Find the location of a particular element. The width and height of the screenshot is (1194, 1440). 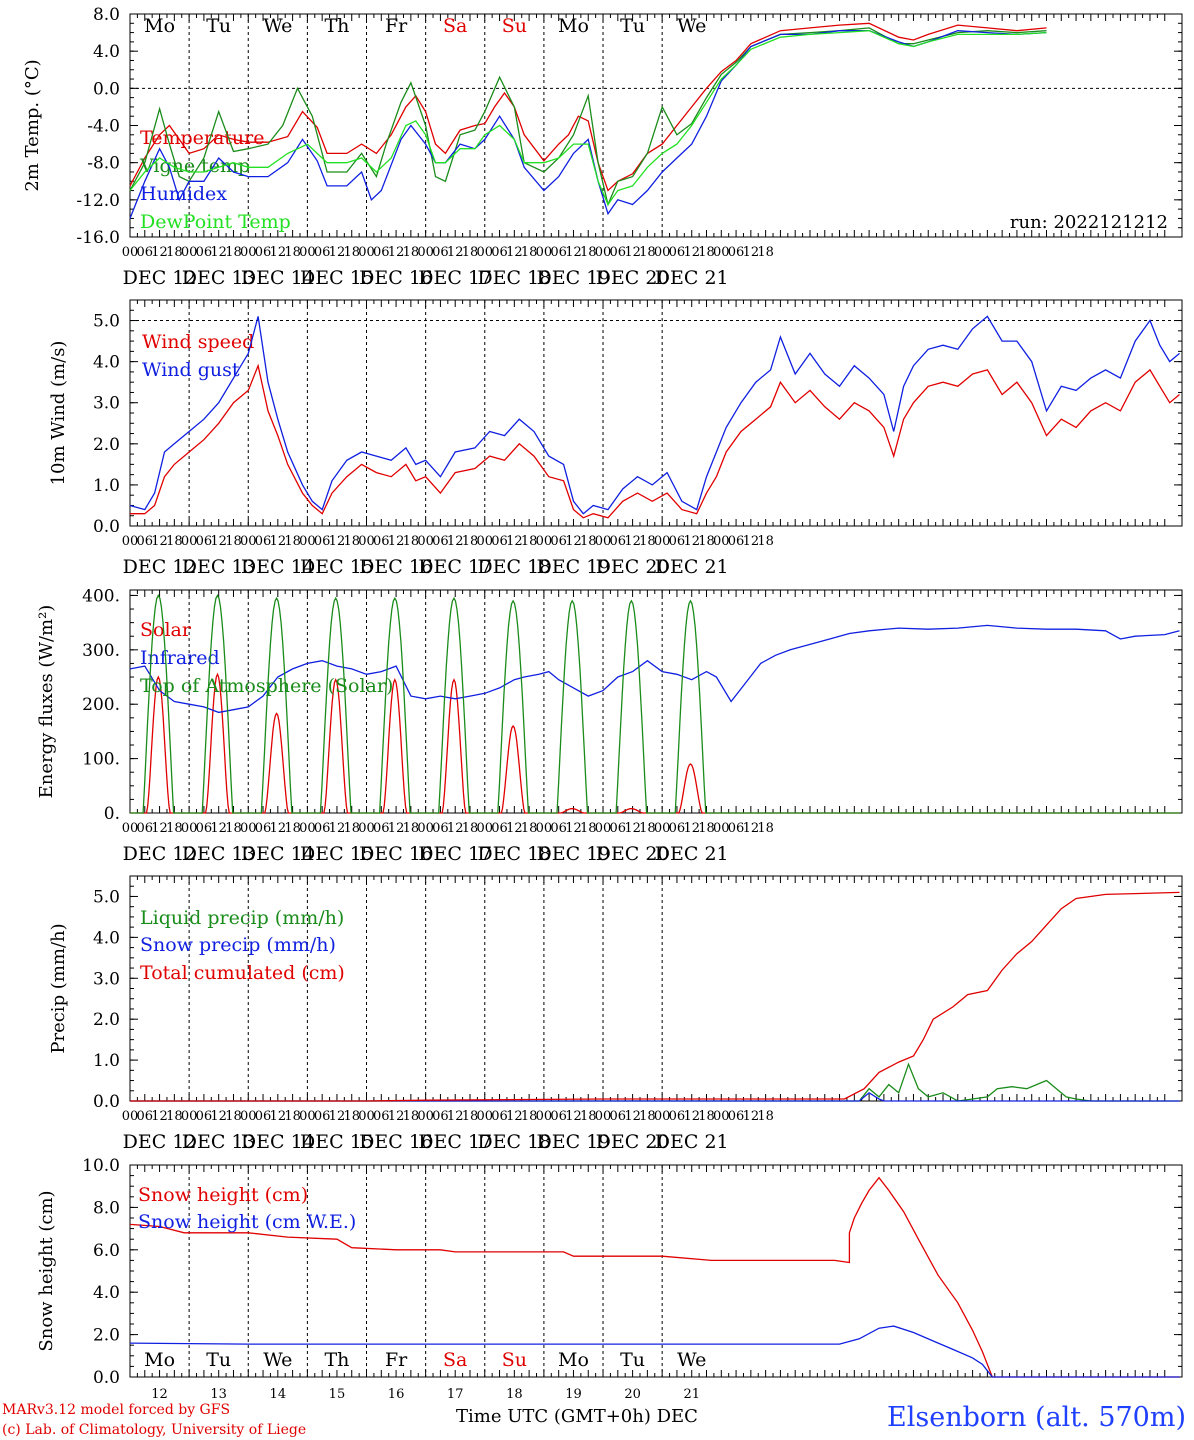

y-tick-label: 100. is located at coordinates (101, 760).